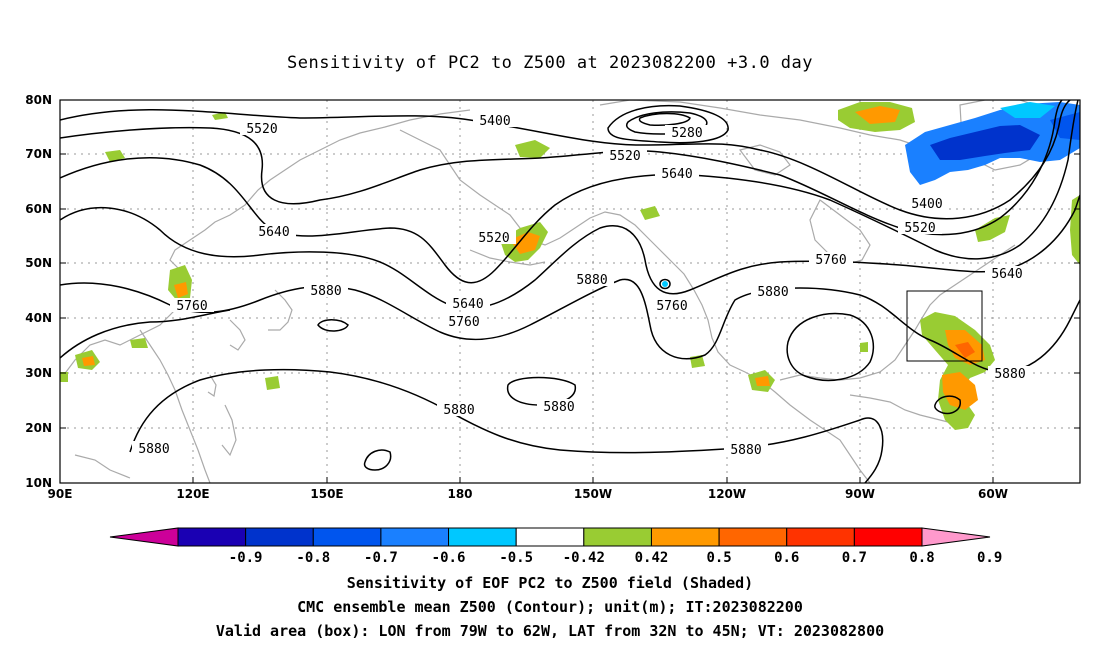 The image size is (1100, 650). What do you see at coordinates (989, 558) in the screenshot?
I see `colorbar-tick-label: 0.9` at bounding box center [989, 558].